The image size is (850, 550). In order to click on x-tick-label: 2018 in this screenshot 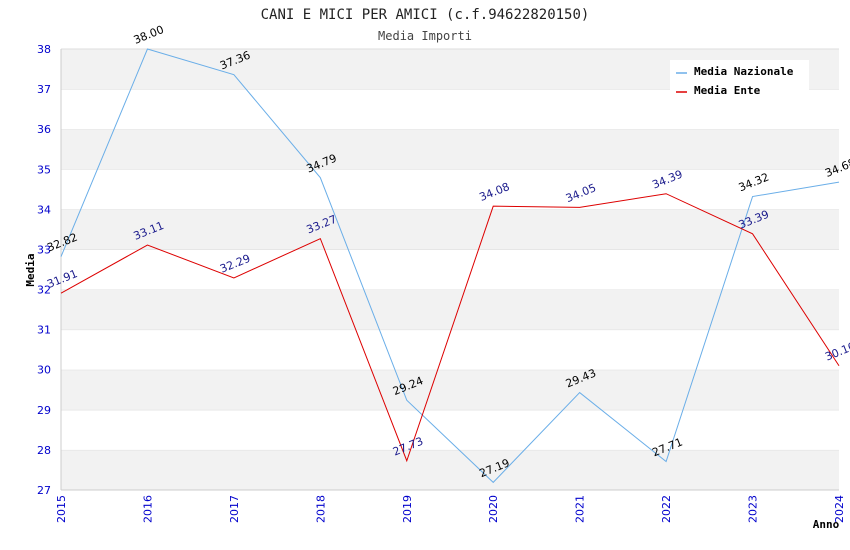, I will do `click(320, 509)`.